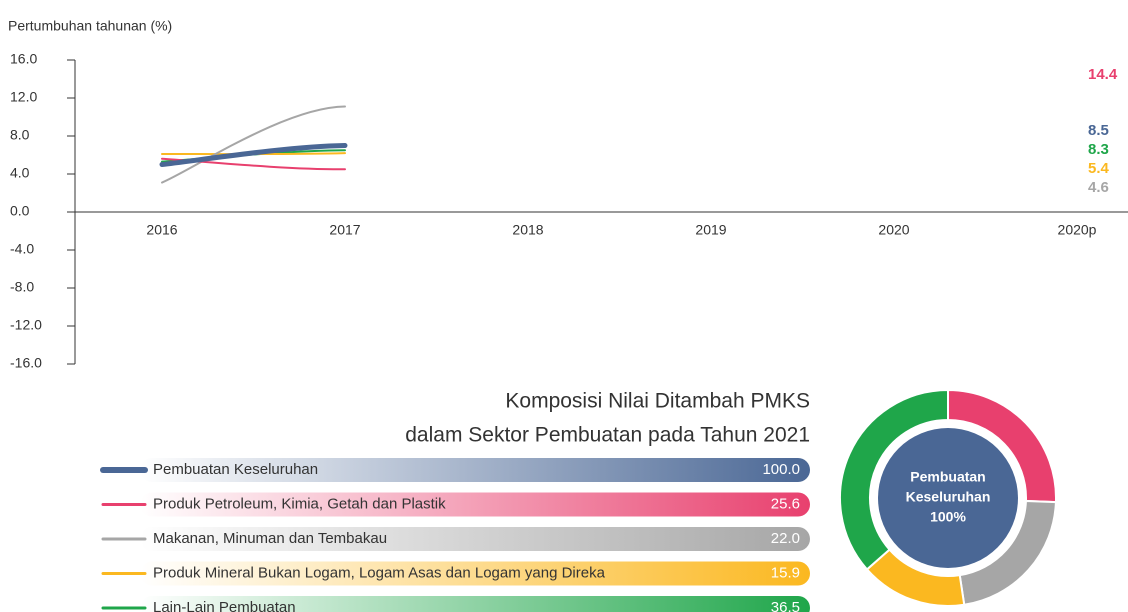 This screenshot has width=1128, height=612. What do you see at coordinates (161, 230) in the screenshot?
I see `x-tick-label: 2016` at bounding box center [161, 230].